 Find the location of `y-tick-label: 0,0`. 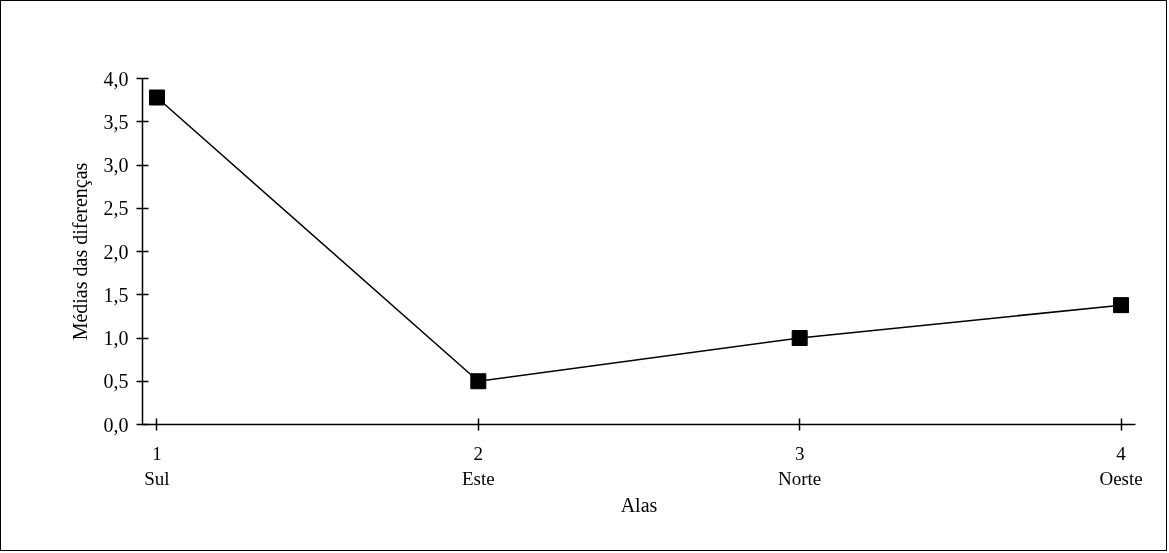

y-tick-label: 0,0 is located at coordinates (116, 424).